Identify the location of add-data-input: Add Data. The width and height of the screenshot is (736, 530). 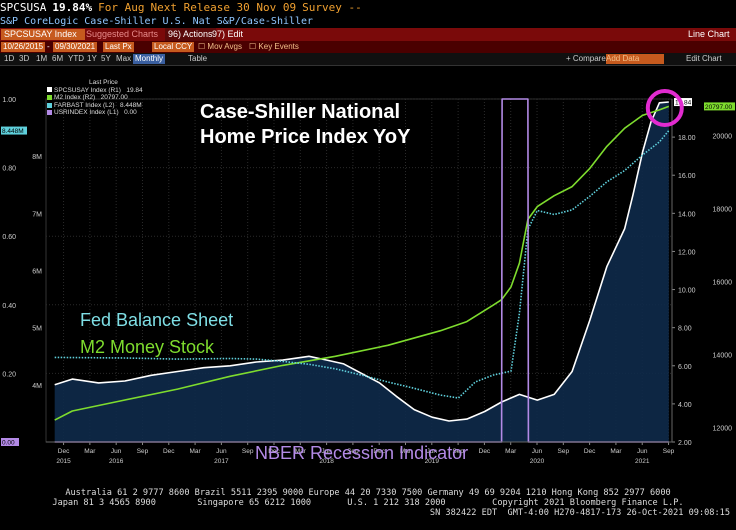
(635, 59).